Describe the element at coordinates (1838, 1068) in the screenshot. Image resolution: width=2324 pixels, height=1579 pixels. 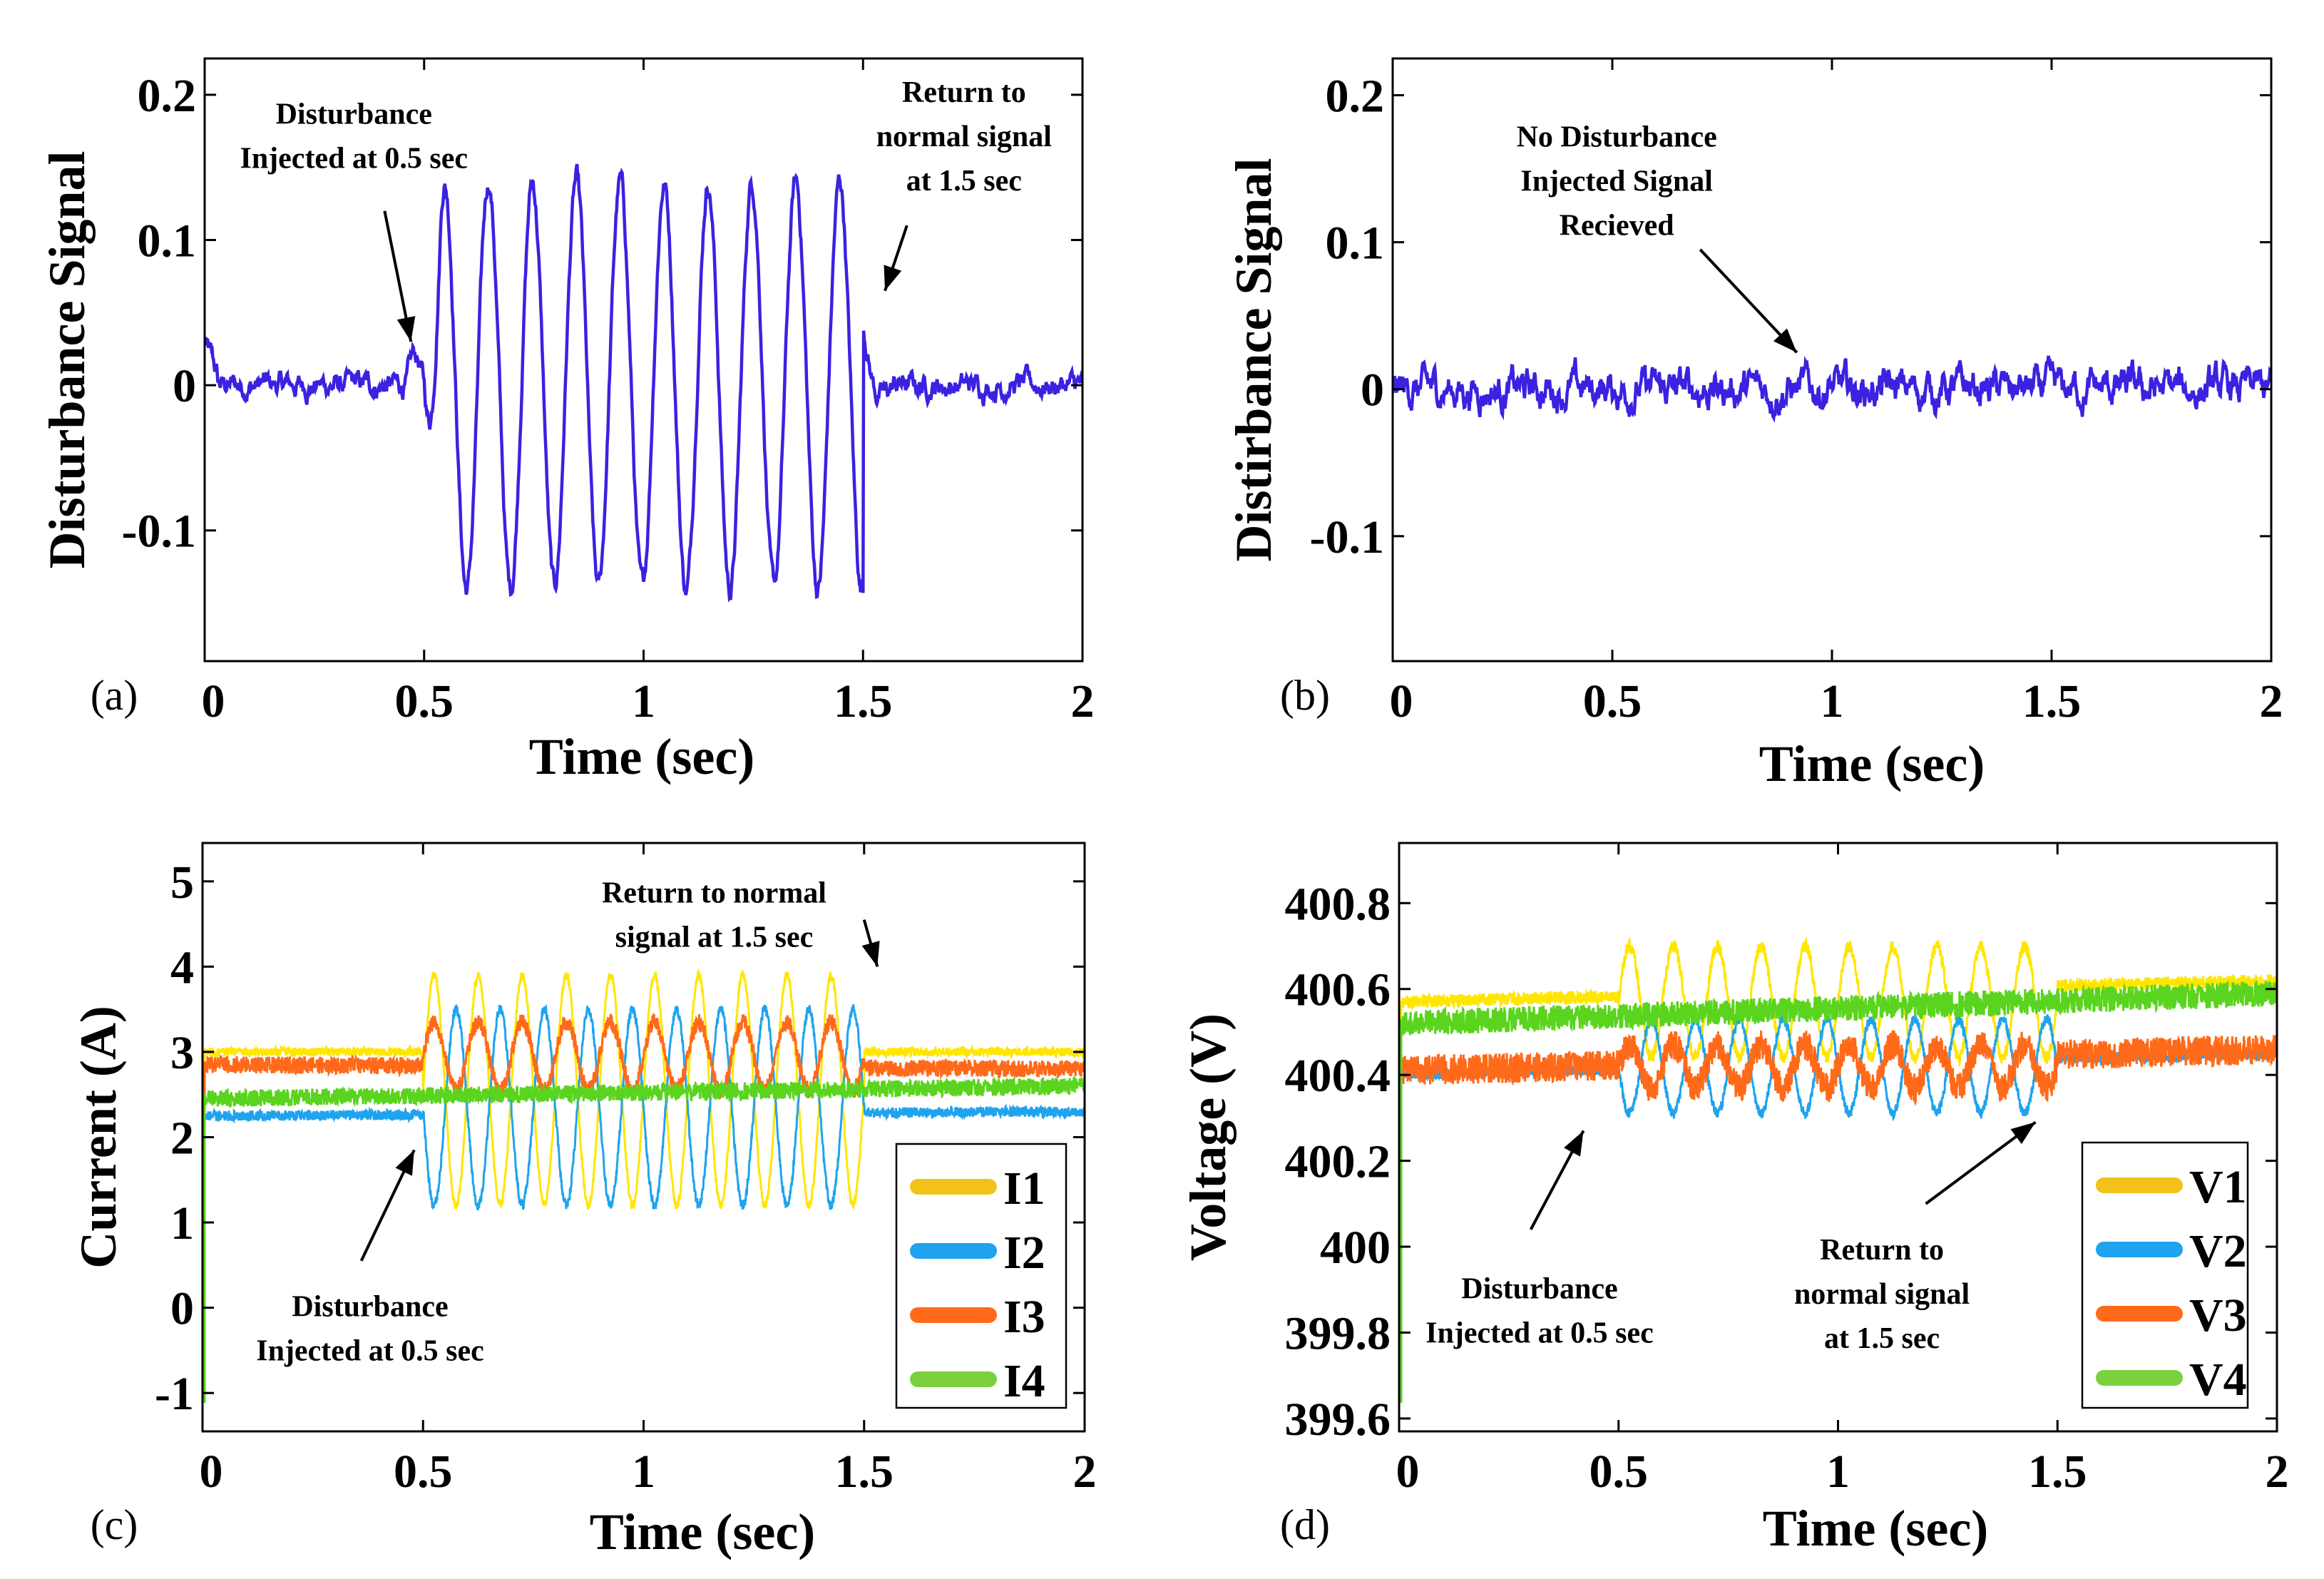
I see `series-line-v3` at that location.